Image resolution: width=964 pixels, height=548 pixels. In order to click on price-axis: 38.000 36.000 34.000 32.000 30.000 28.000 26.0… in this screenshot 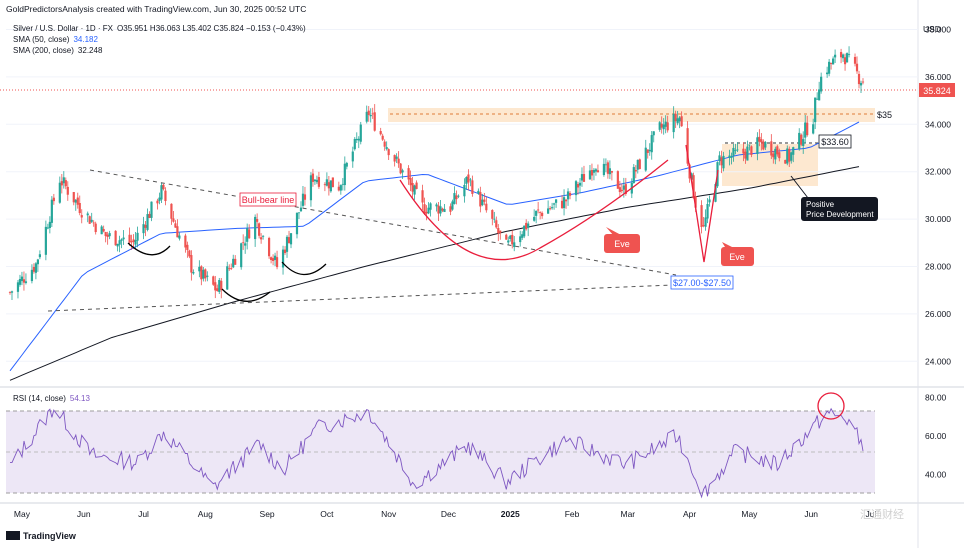, I will do `click(938, 195)`.